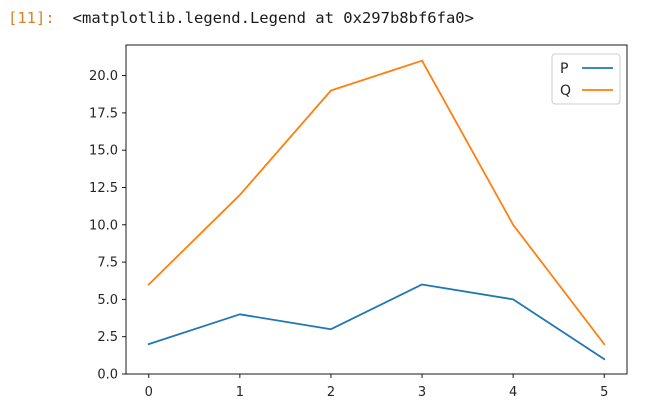  Describe the element at coordinates (103, 225) in the screenshot. I see `y-tick-label: 10.0` at that location.